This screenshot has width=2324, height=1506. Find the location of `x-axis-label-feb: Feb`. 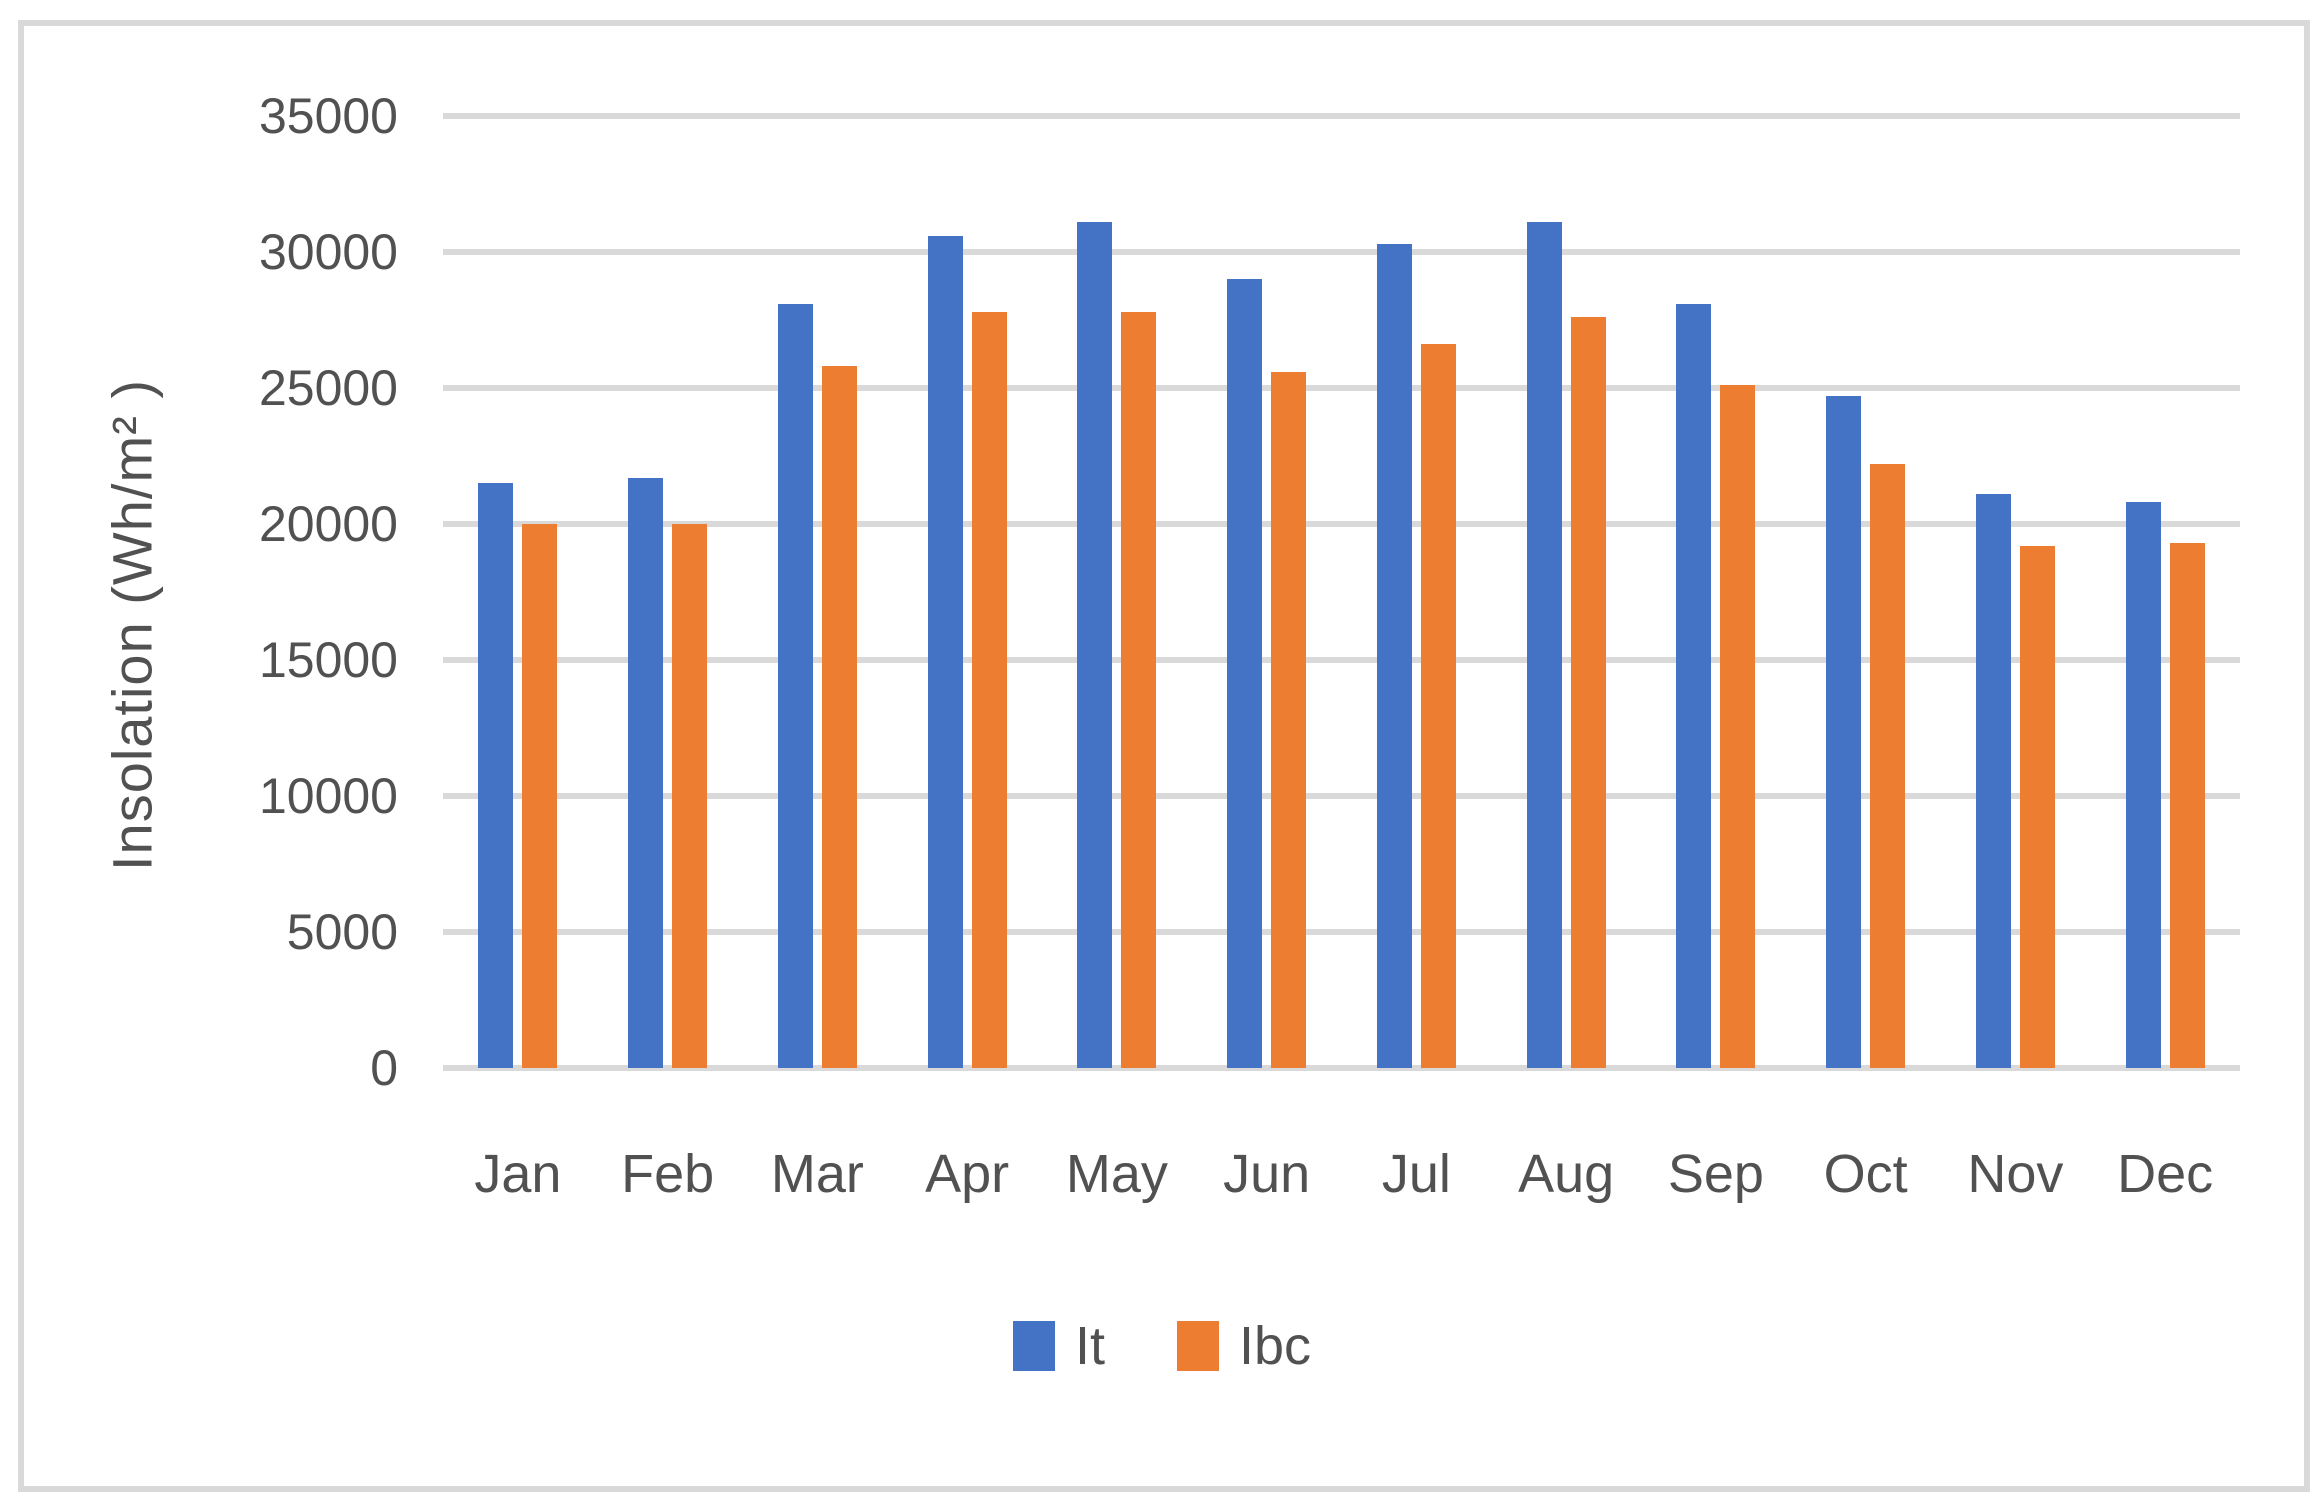

x-axis-label-feb: Feb is located at coordinates (668, 1174).